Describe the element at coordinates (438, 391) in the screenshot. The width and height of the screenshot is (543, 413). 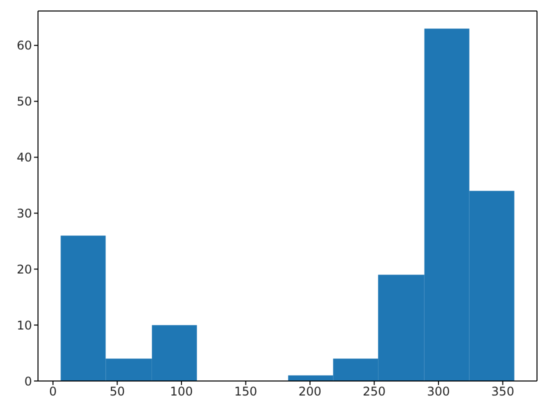
I see `x-tick-label: 300` at that location.